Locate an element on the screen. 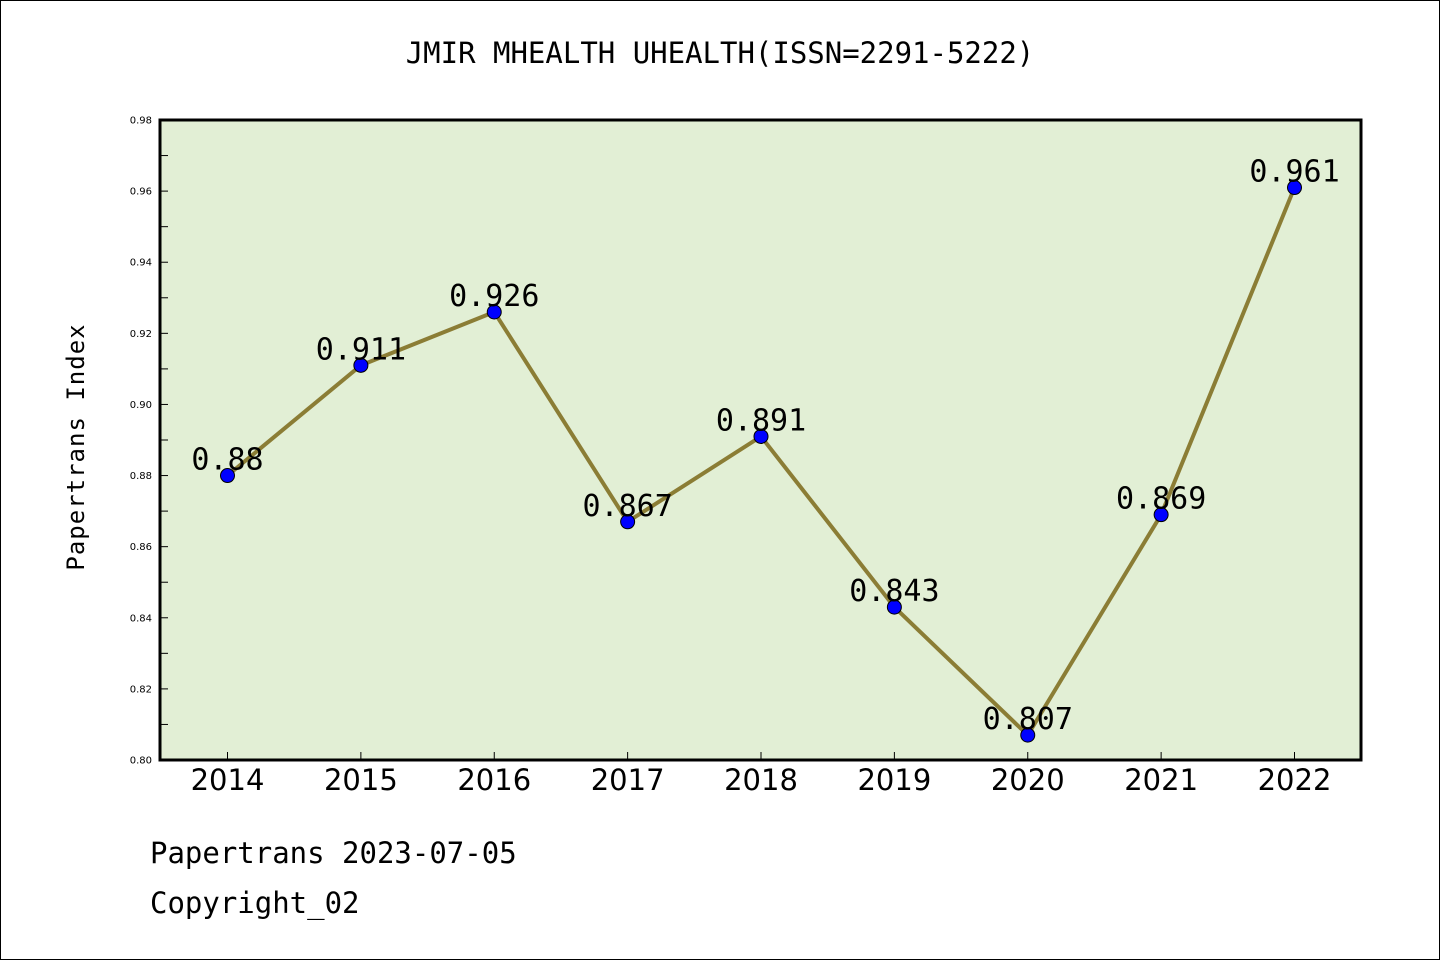 This screenshot has height=960, width=1440. x-tick-label: 2020 is located at coordinates (1028, 780).